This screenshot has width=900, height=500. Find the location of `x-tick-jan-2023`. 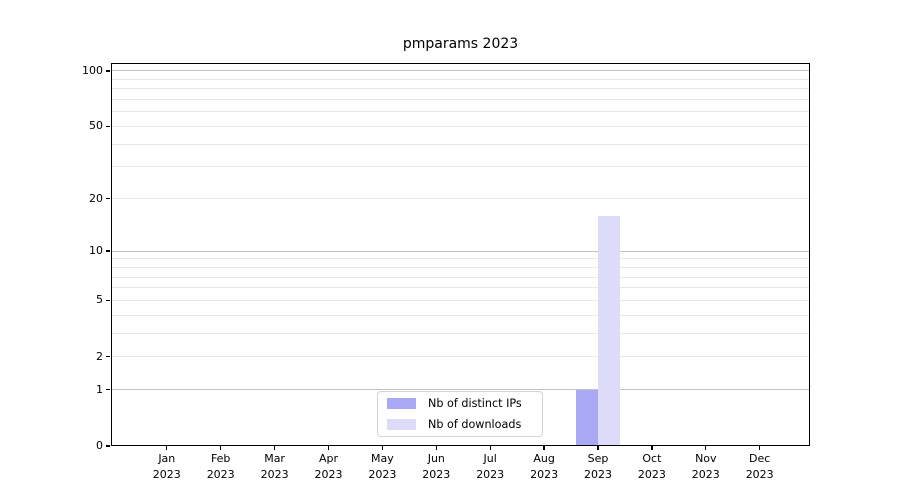

x-tick-jan-2023 is located at coordinates (167, 448).